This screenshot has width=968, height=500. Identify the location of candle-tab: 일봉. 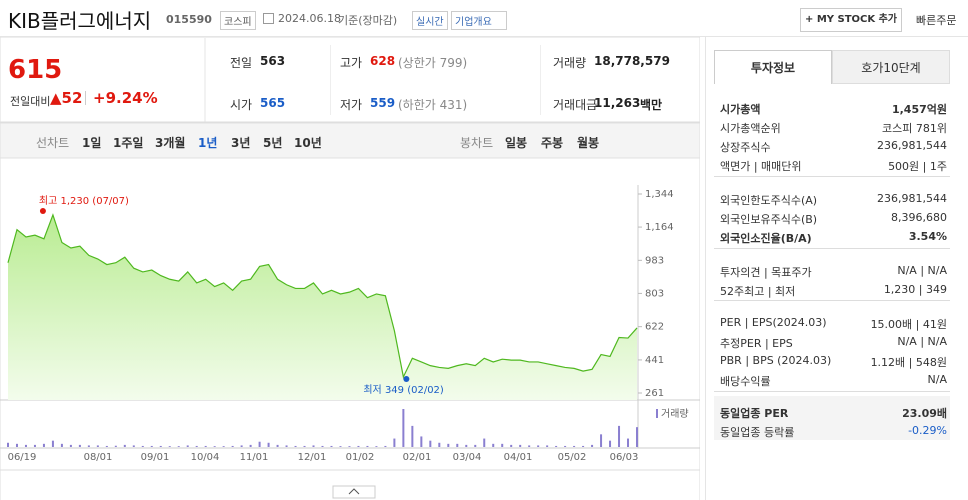
(516, 143).